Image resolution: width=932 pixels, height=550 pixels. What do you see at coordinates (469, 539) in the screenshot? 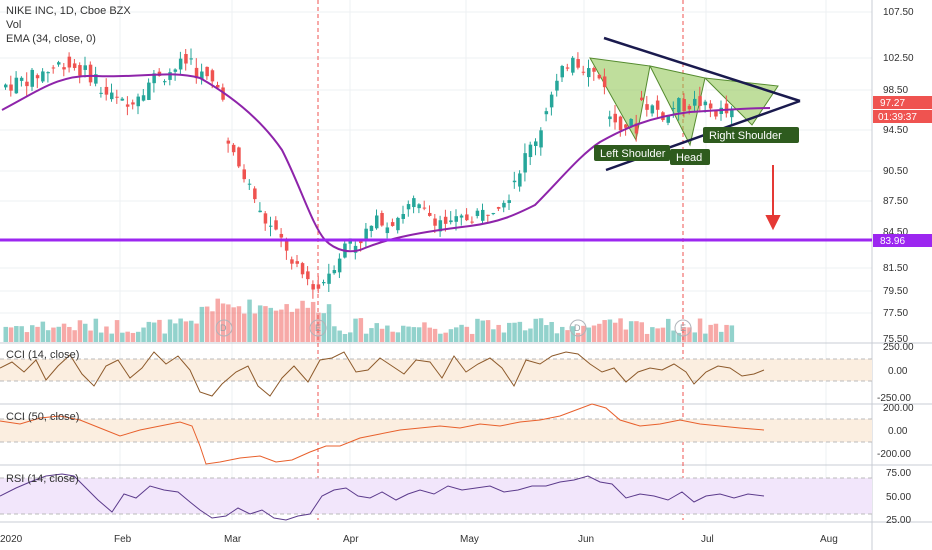
I see `time-tick: May` at bounding box center [469, 539].